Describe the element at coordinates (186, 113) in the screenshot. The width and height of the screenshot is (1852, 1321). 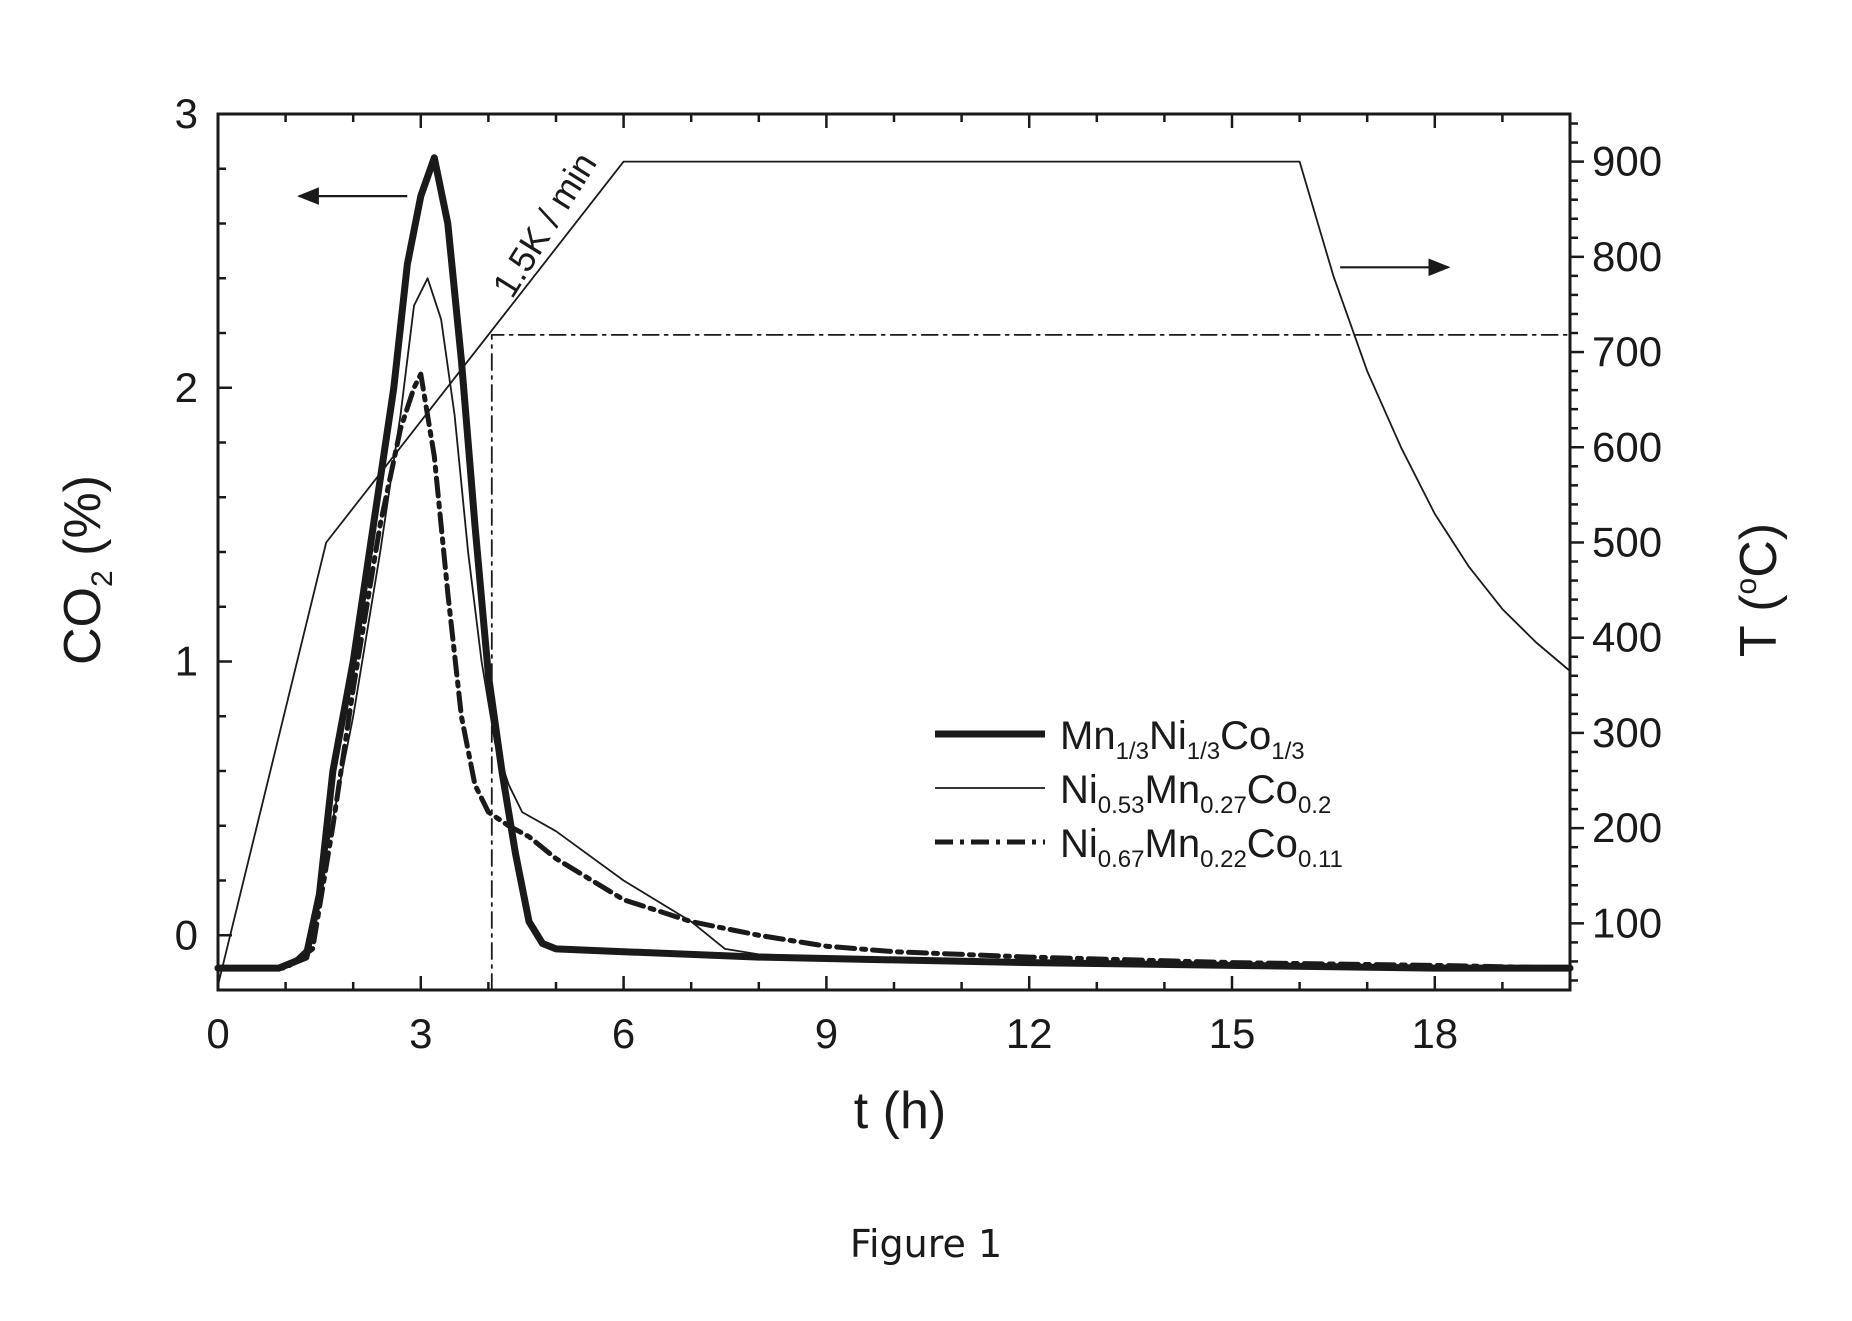
I see `left-tick-label: 3` at that location.